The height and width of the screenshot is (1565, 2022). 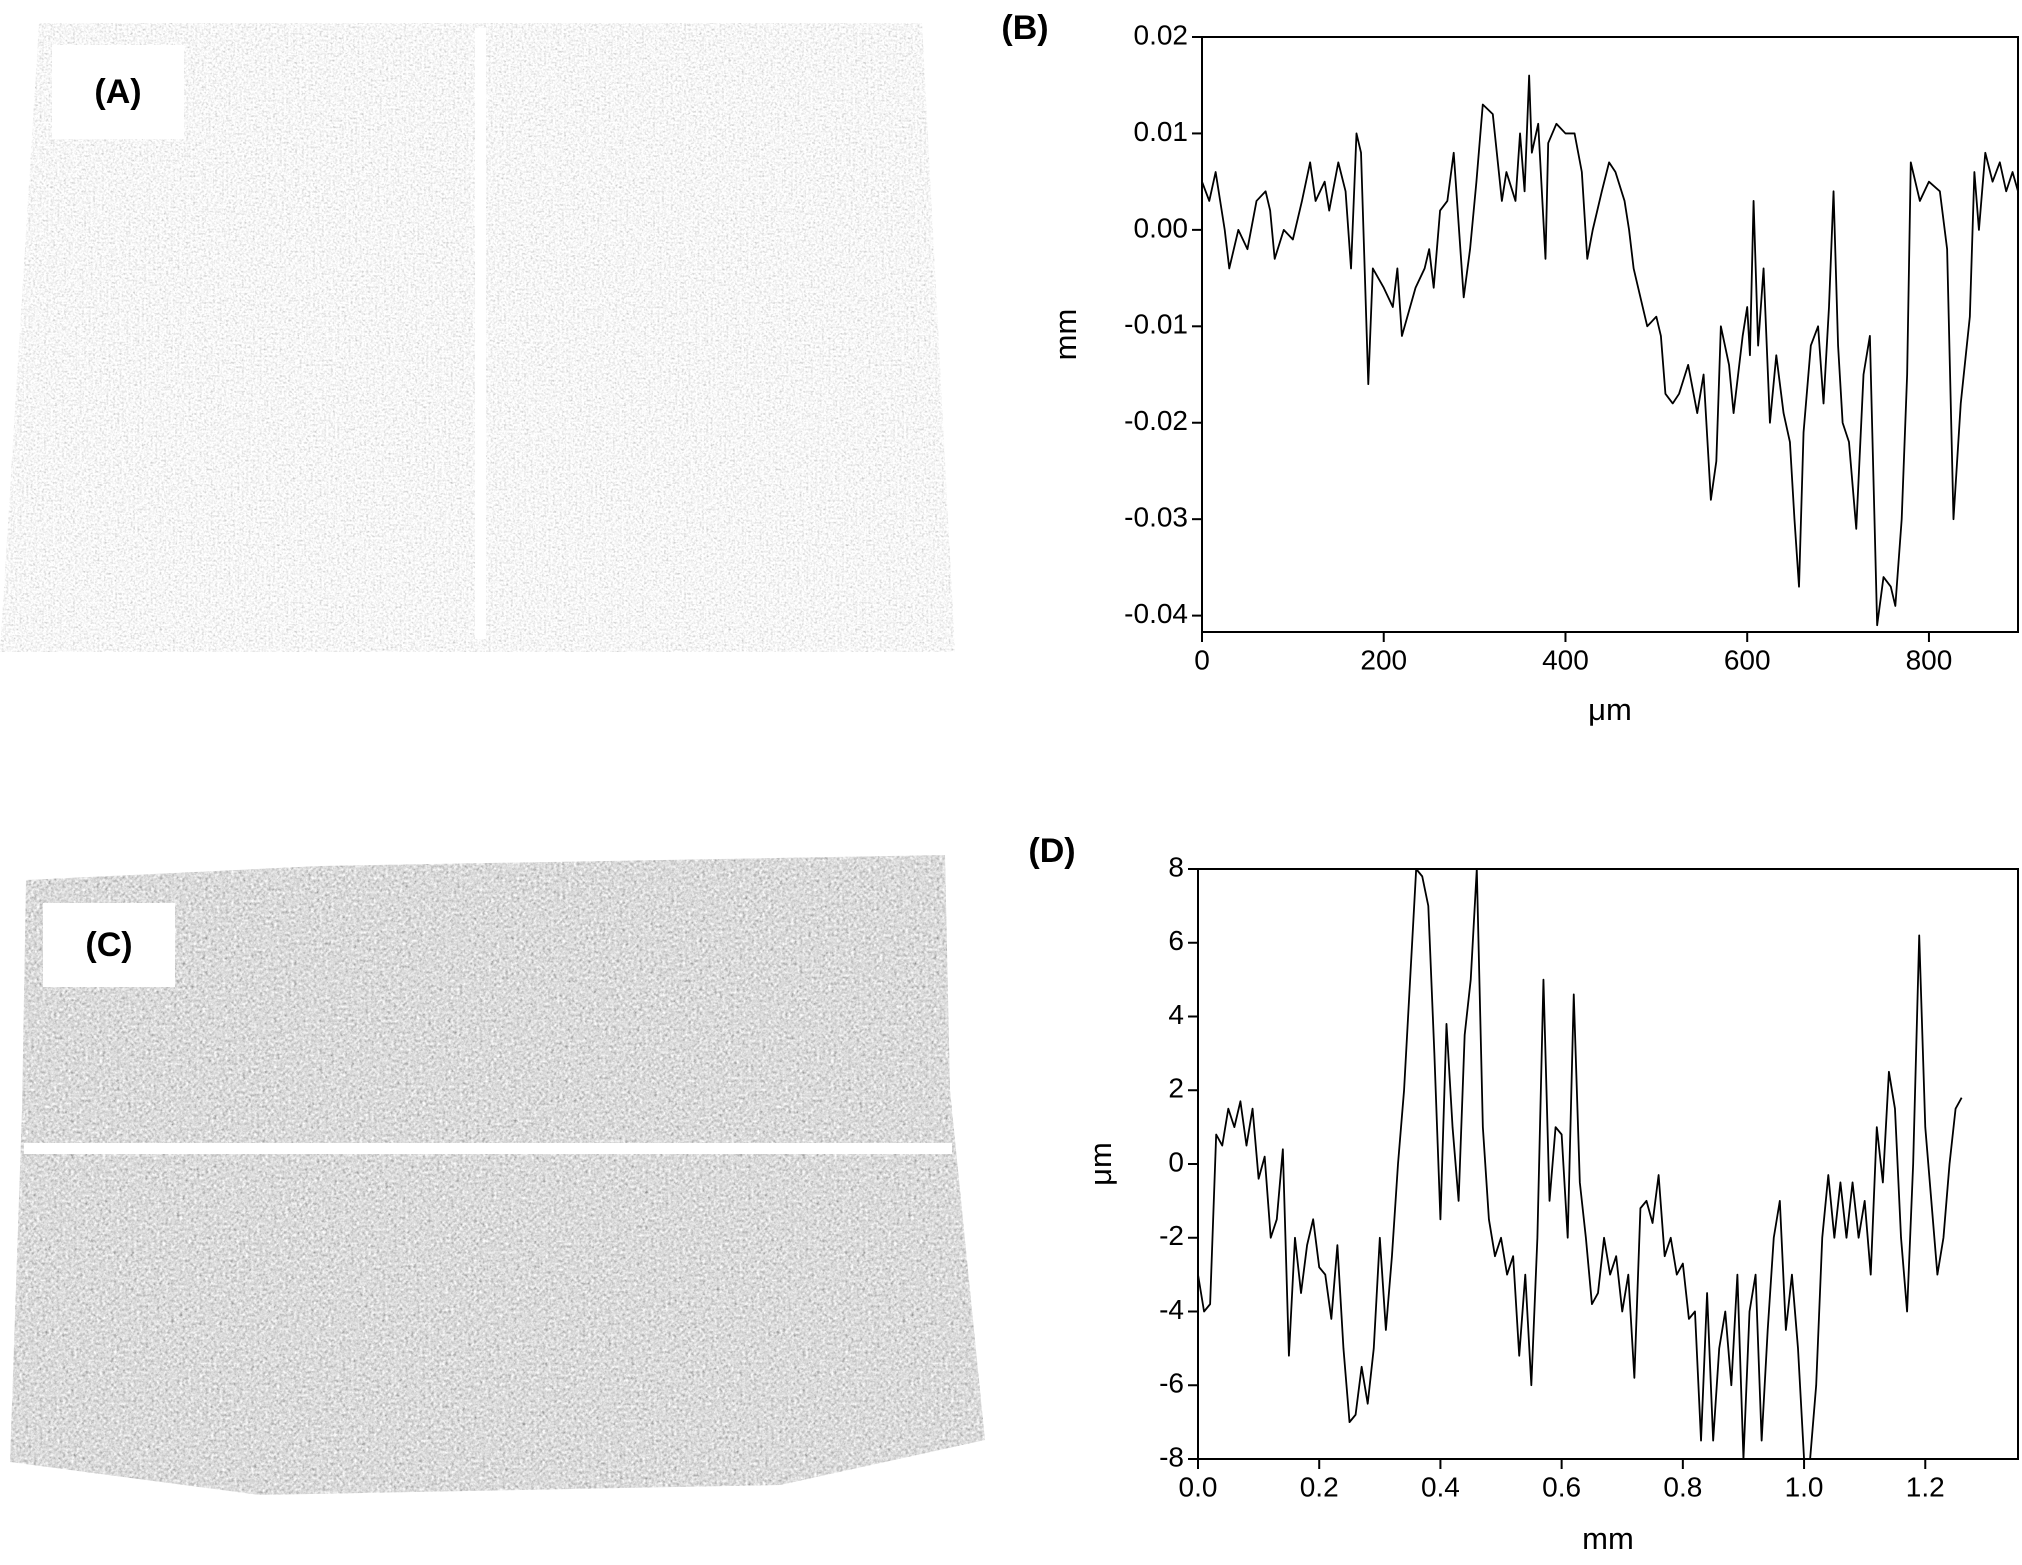 What do you see at coordinates (1161, 131) in the screenshot?
I see `y-tick-label: 0.01` at bounding box center [1161, 131].